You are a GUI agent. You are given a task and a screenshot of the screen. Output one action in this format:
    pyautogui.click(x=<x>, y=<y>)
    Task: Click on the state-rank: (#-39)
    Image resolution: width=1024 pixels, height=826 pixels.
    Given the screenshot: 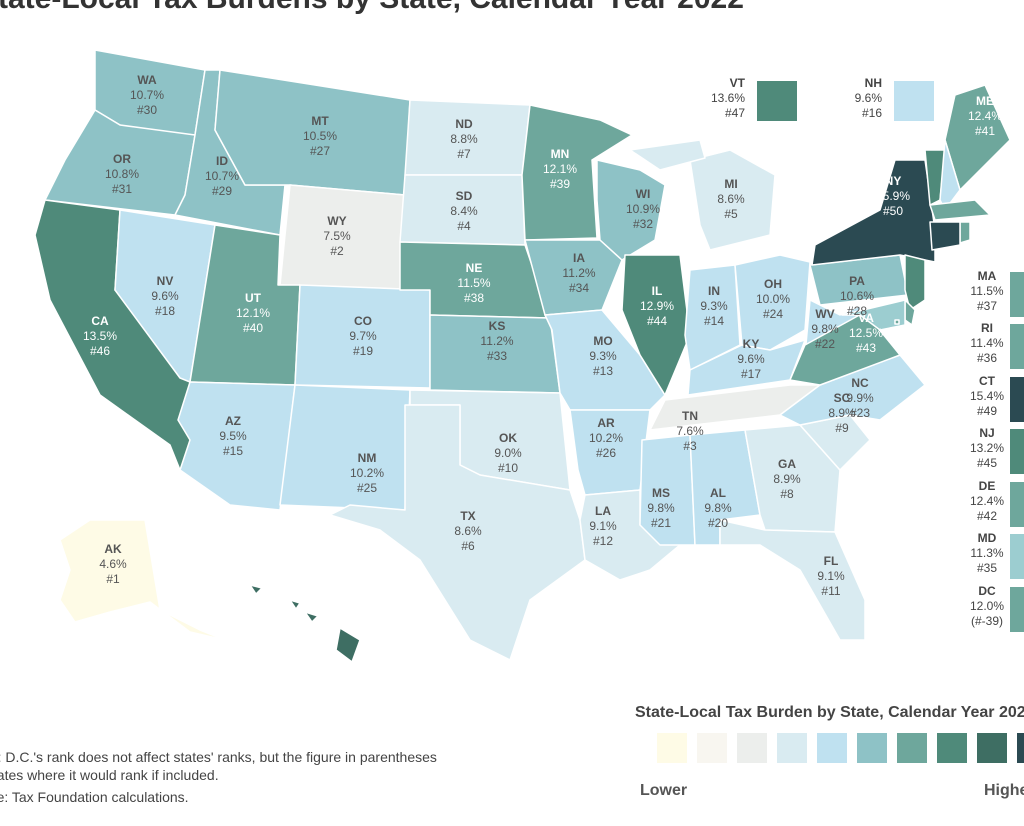 What is the action you would take?
    pyautogui.click(x=987, y=621)
    